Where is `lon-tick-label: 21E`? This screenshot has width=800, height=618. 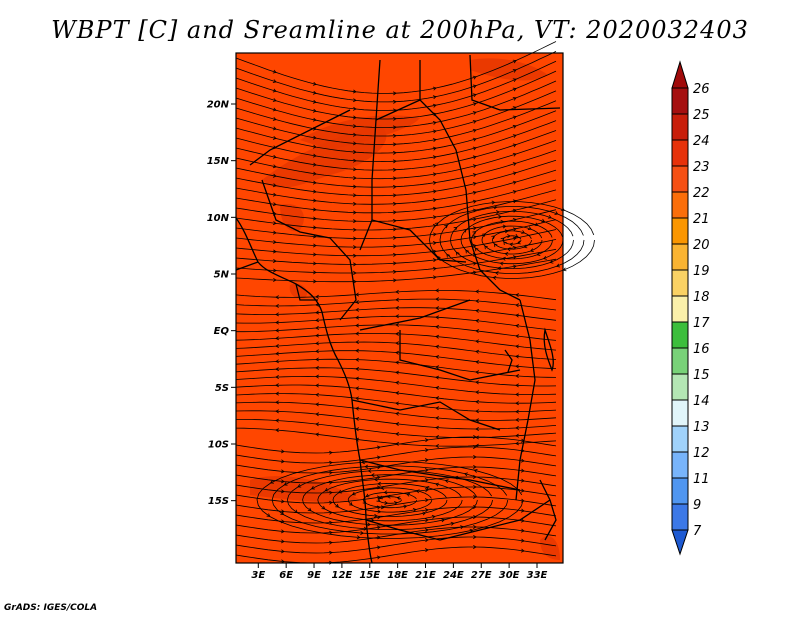 lon-tick-label: 21E is located at coordinates (425, 575).